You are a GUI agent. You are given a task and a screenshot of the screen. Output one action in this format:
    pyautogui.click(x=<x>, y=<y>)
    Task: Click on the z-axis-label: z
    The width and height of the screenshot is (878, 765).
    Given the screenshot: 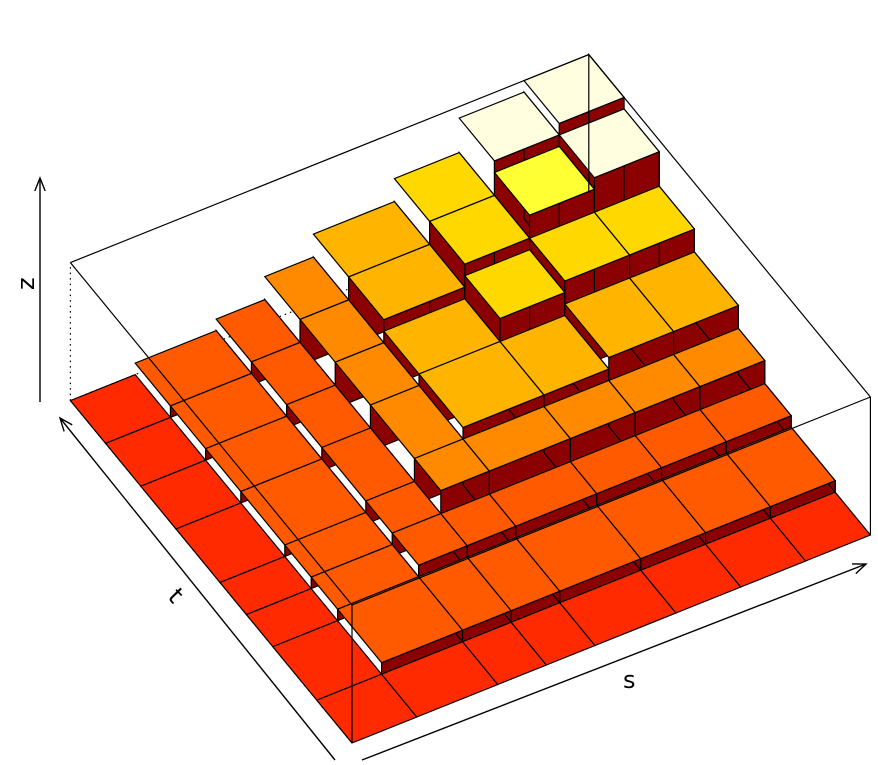 What is the action you would take?
    pyautogui.click(x=26, y=283)
    